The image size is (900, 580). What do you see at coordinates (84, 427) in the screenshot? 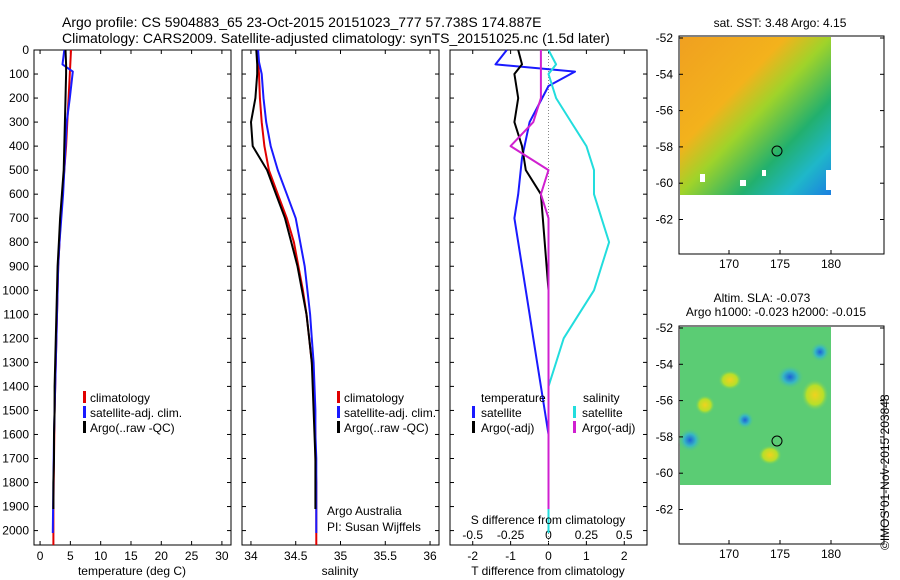
I see `legend-swatch-argo` at bounding box center [84, 427].